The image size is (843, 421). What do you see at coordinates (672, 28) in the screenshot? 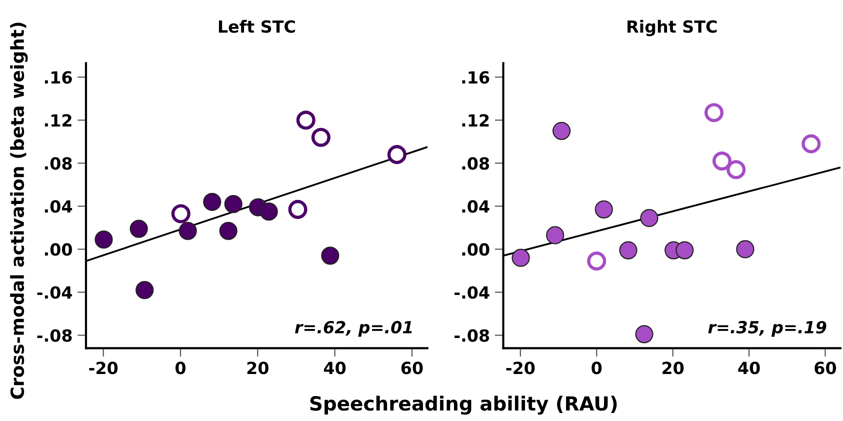
I see `chart-title: Right STC` at bounding box center [672, 28].